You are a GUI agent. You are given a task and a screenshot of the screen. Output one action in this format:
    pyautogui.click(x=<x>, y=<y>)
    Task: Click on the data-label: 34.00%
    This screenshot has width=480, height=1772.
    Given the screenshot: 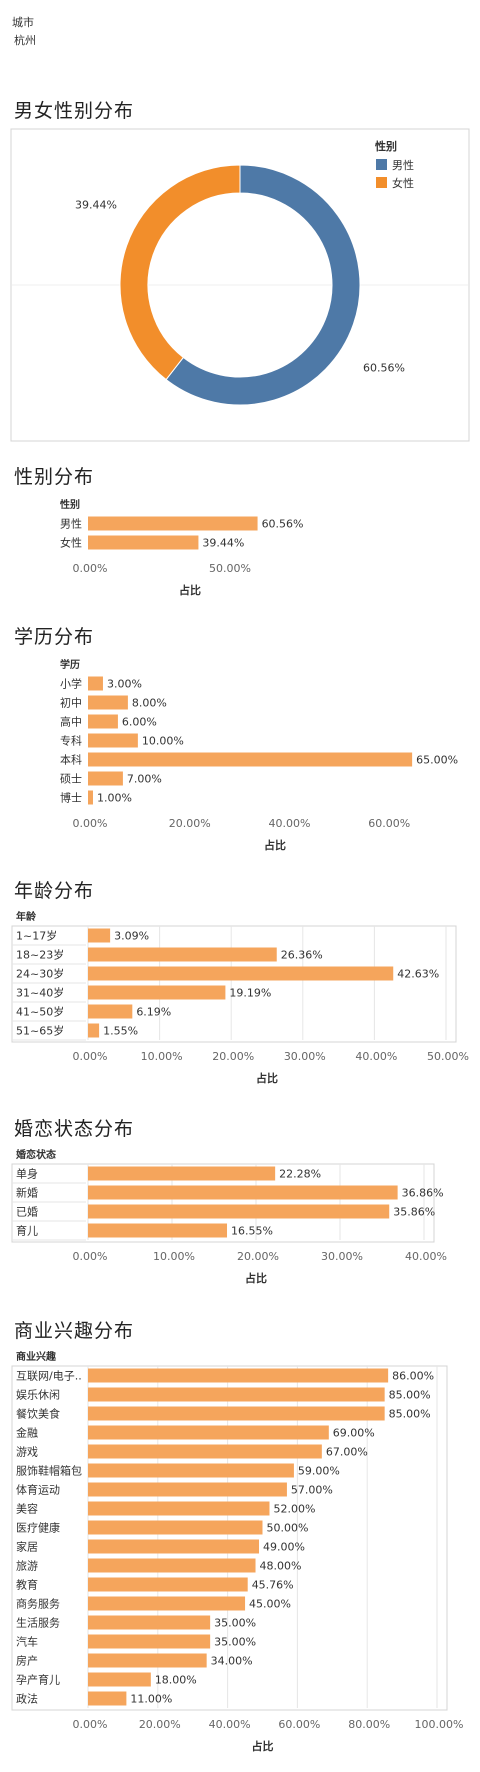 What is the action you would take?
    pyautogui.click(x=232, y=1661)
    